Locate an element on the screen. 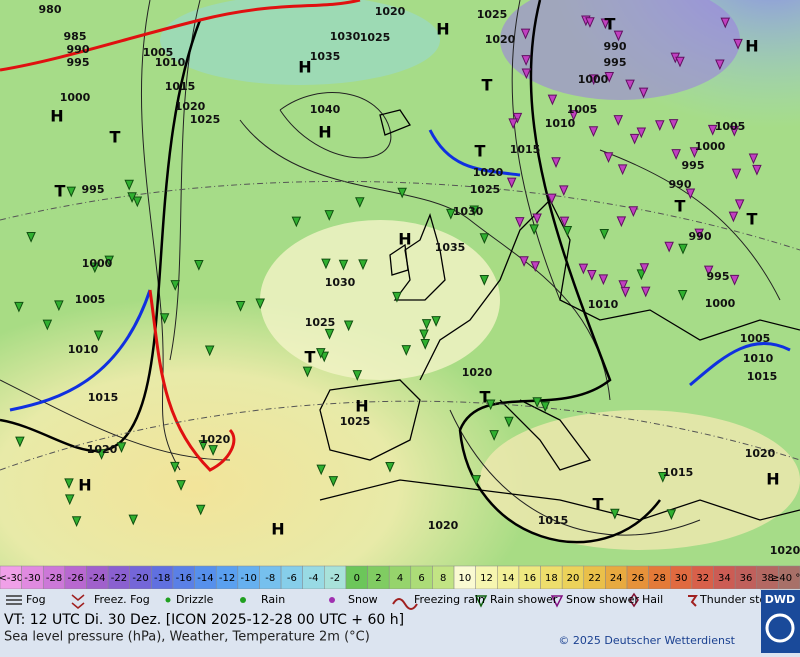 The height and width of the screenshot is (657, 800). color-label: 20 is located at coordinates (573, 578).